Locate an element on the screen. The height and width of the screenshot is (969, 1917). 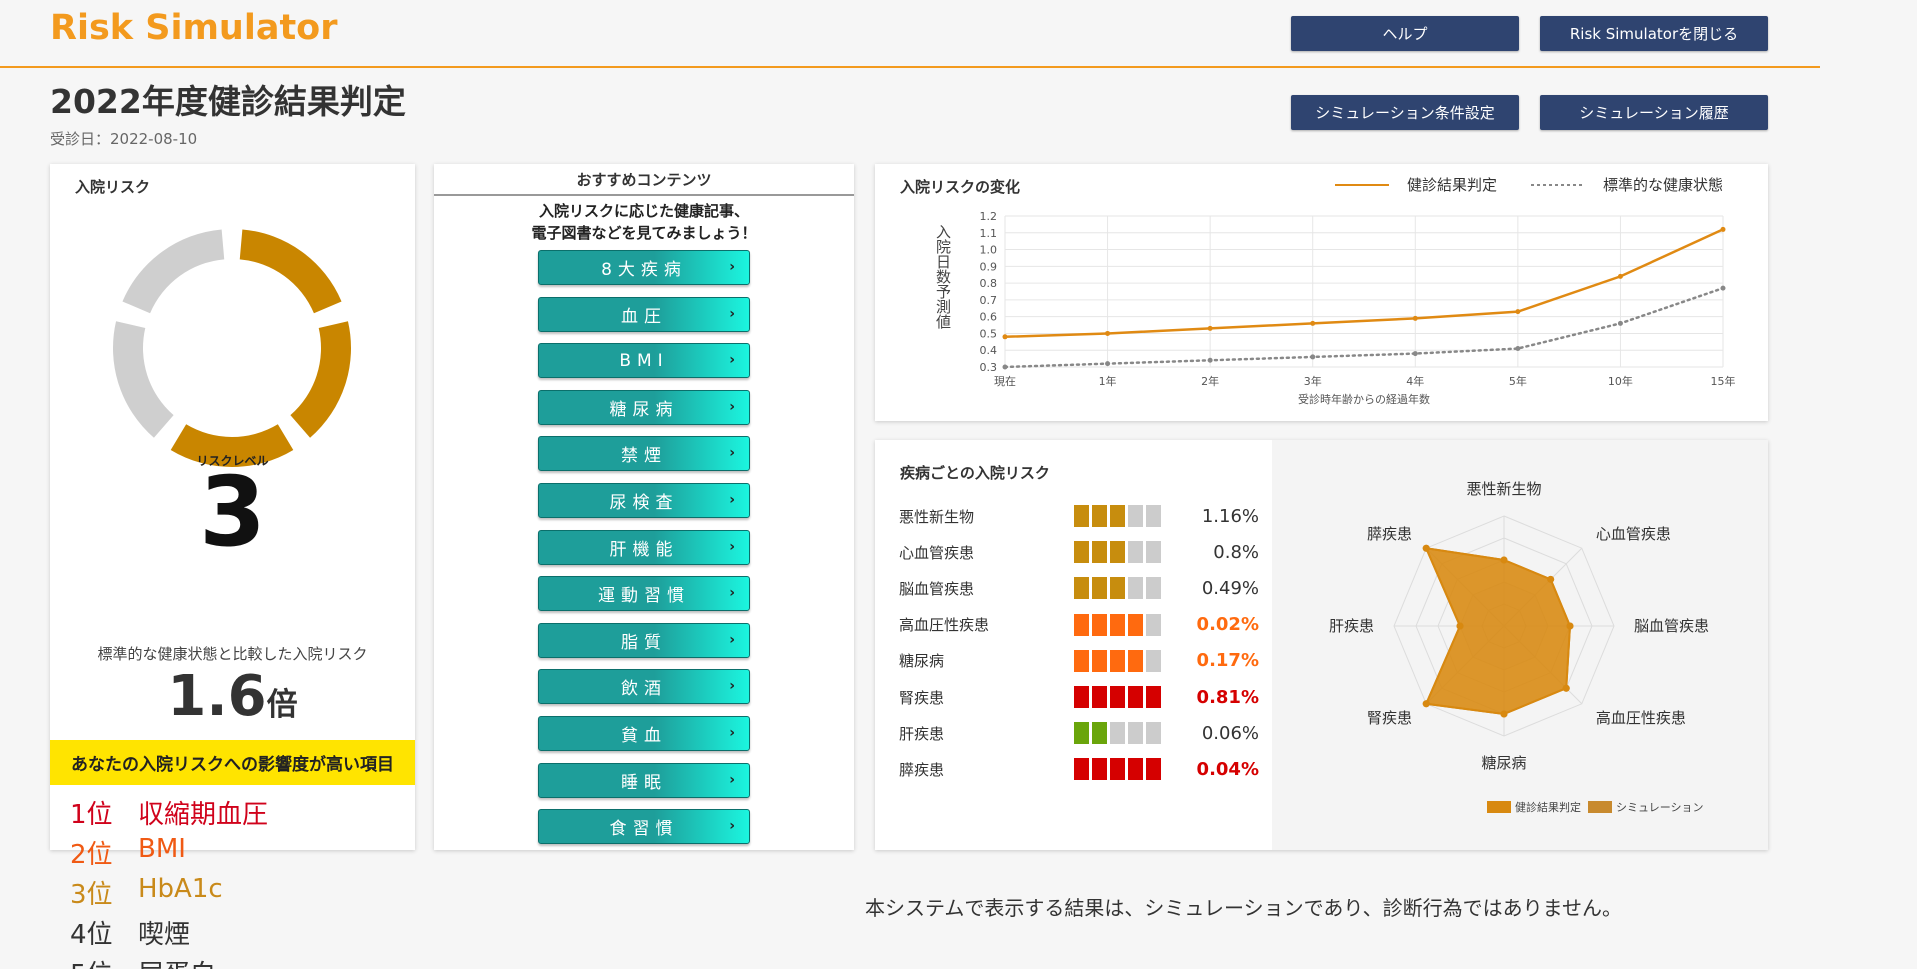
gauge-segment is located at coordinates (173, 271).